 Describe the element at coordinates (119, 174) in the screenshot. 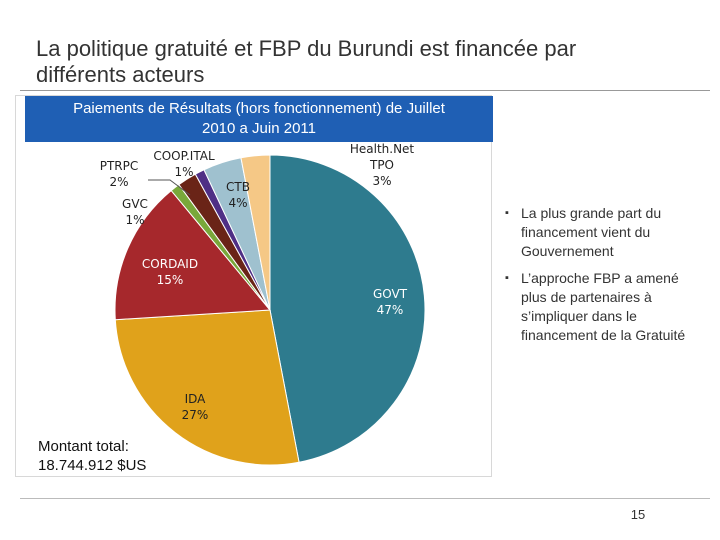

I see `pie-label-ptrpc: PTRPC 2%` at that location.